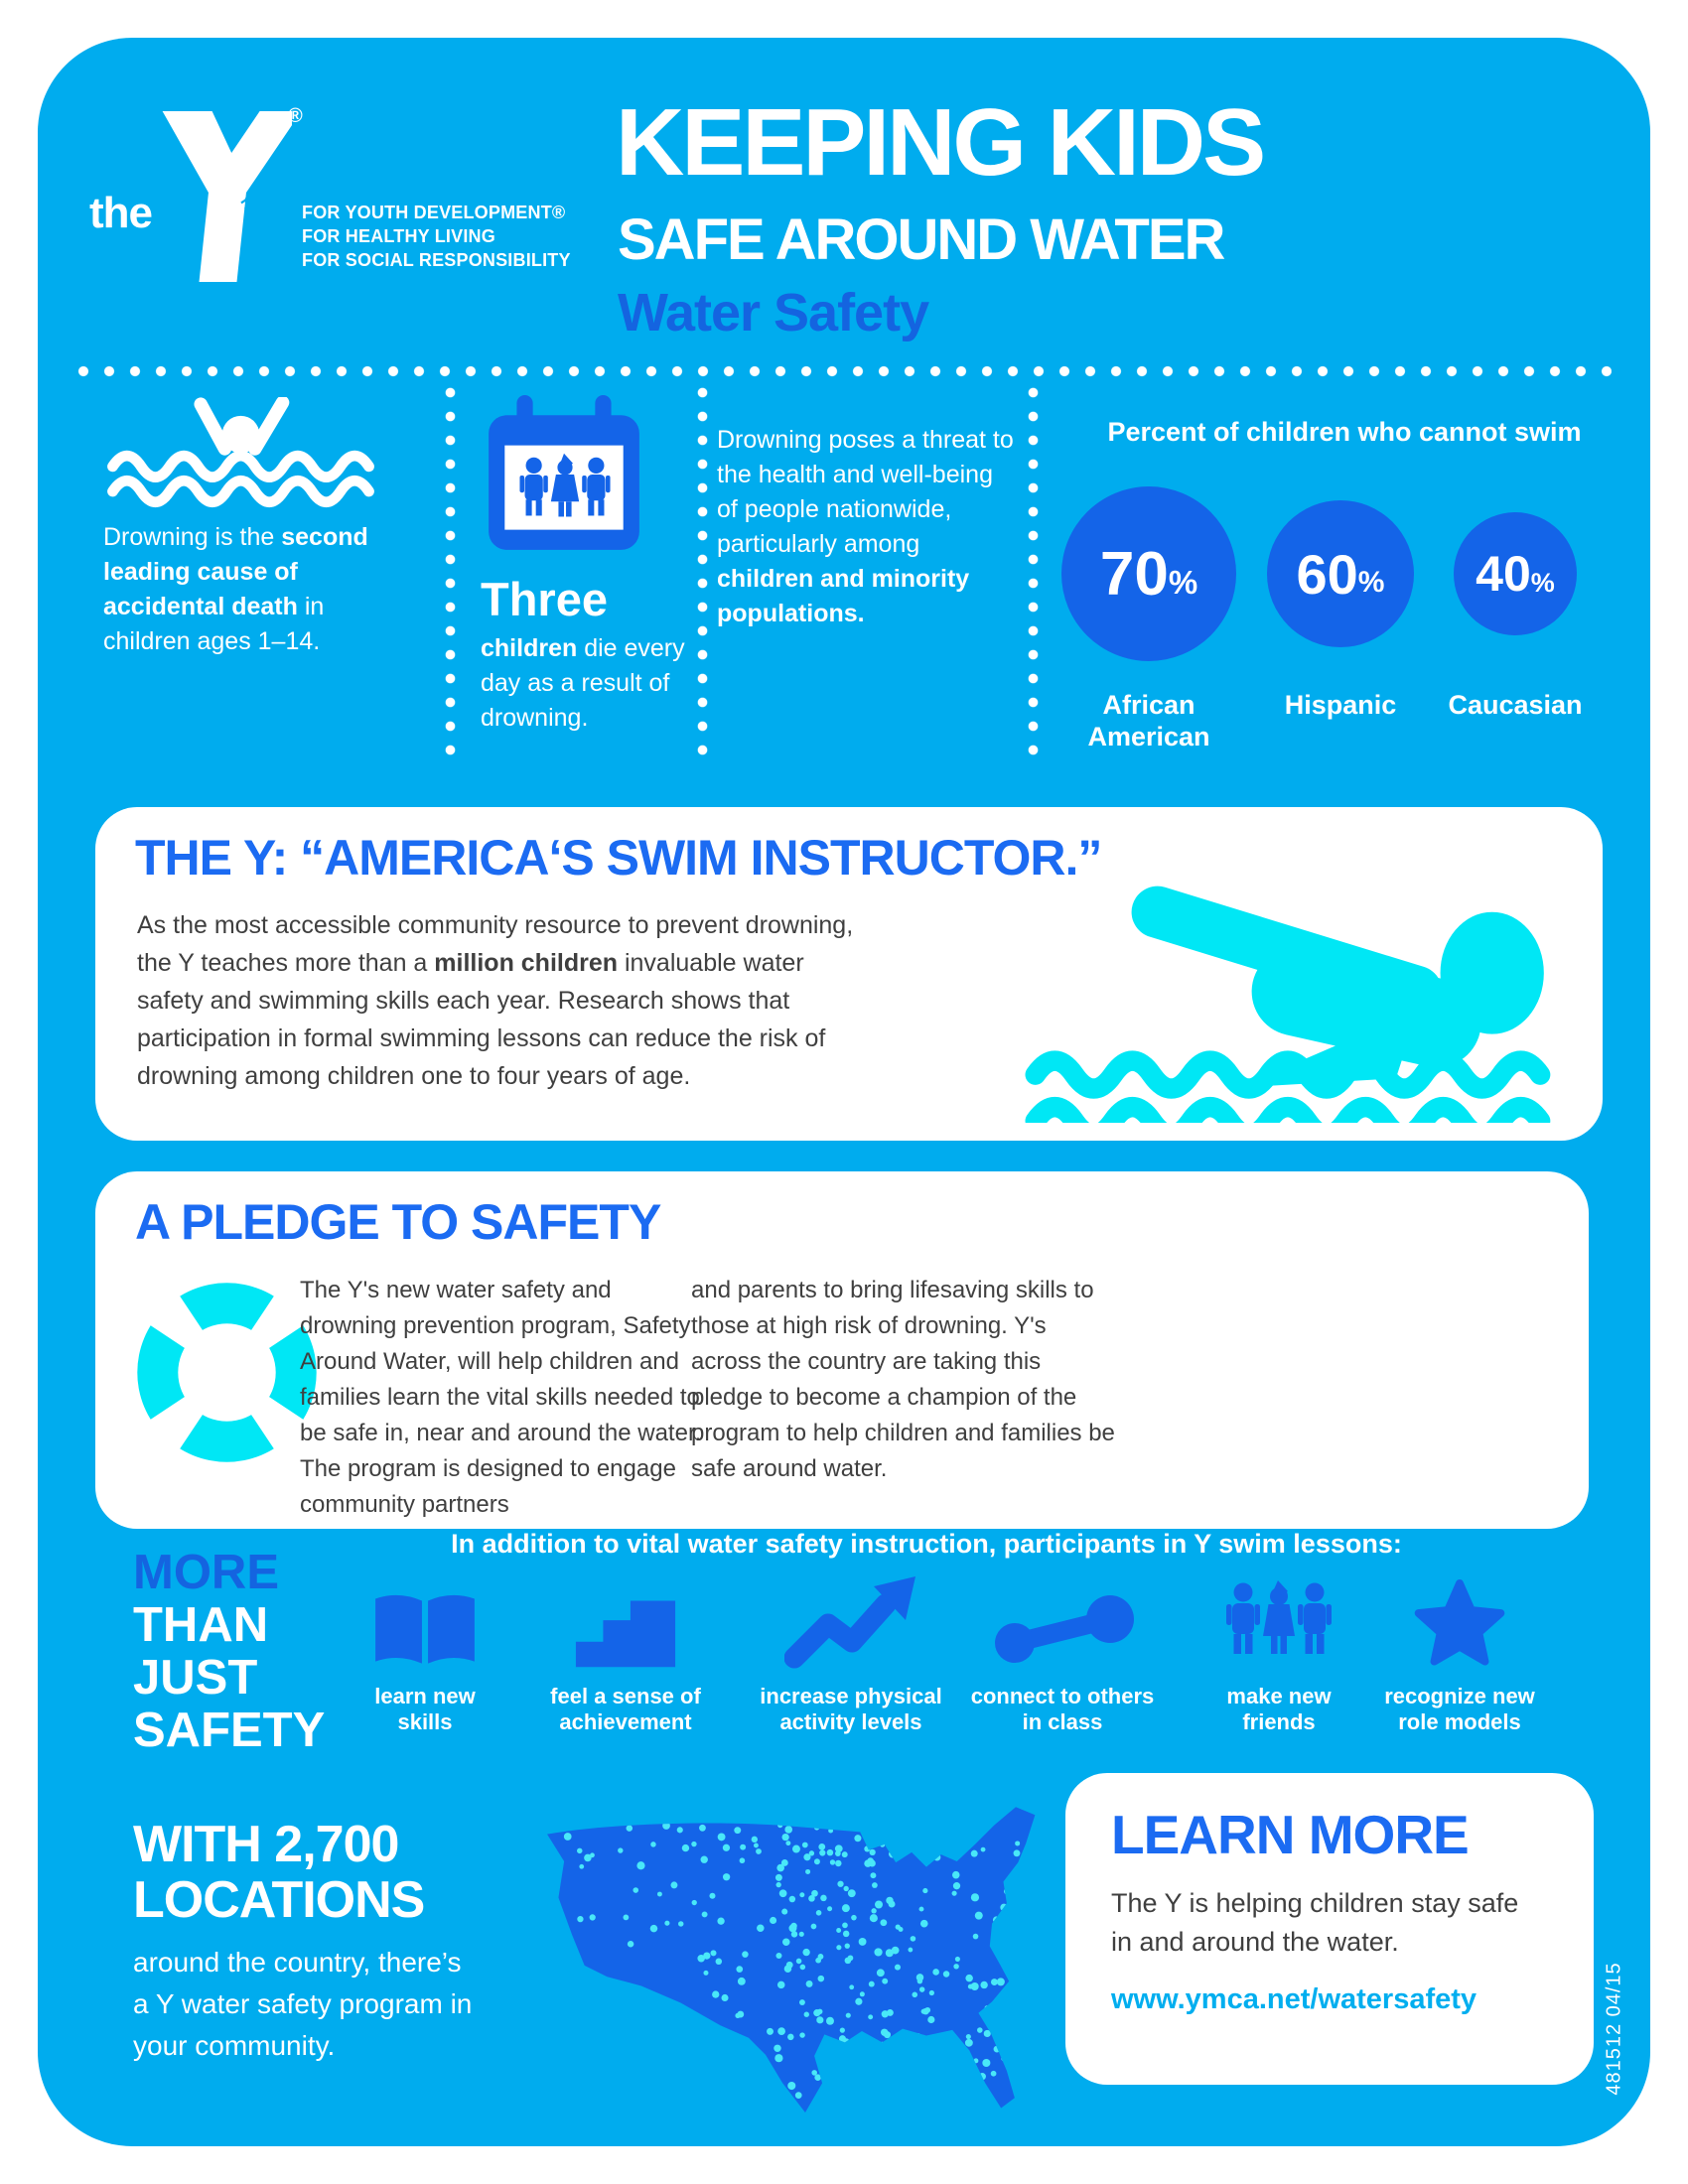  I want to click on lifesaver-ring-icon, so click(227, 1372).